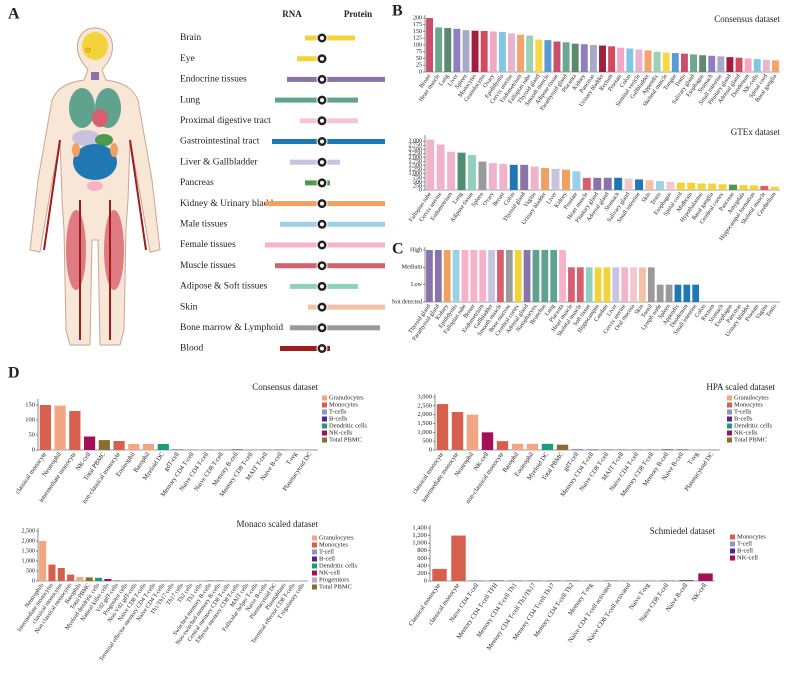 The image size is (786, 681). Describe the element at coordinates (76, 150) in the screenshot. I see `kidney-left` at that location.